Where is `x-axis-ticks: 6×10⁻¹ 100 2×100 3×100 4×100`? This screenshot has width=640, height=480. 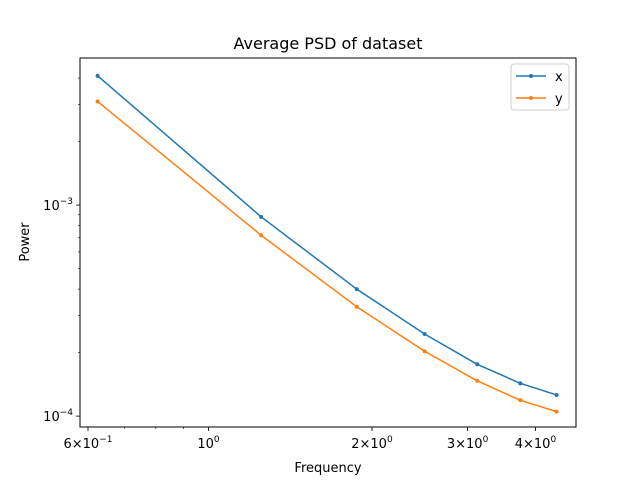
x-axis-ticks: 6×10⁻¹ 100 2×100 3×100 4×100 is located at coordinates (309, 439).